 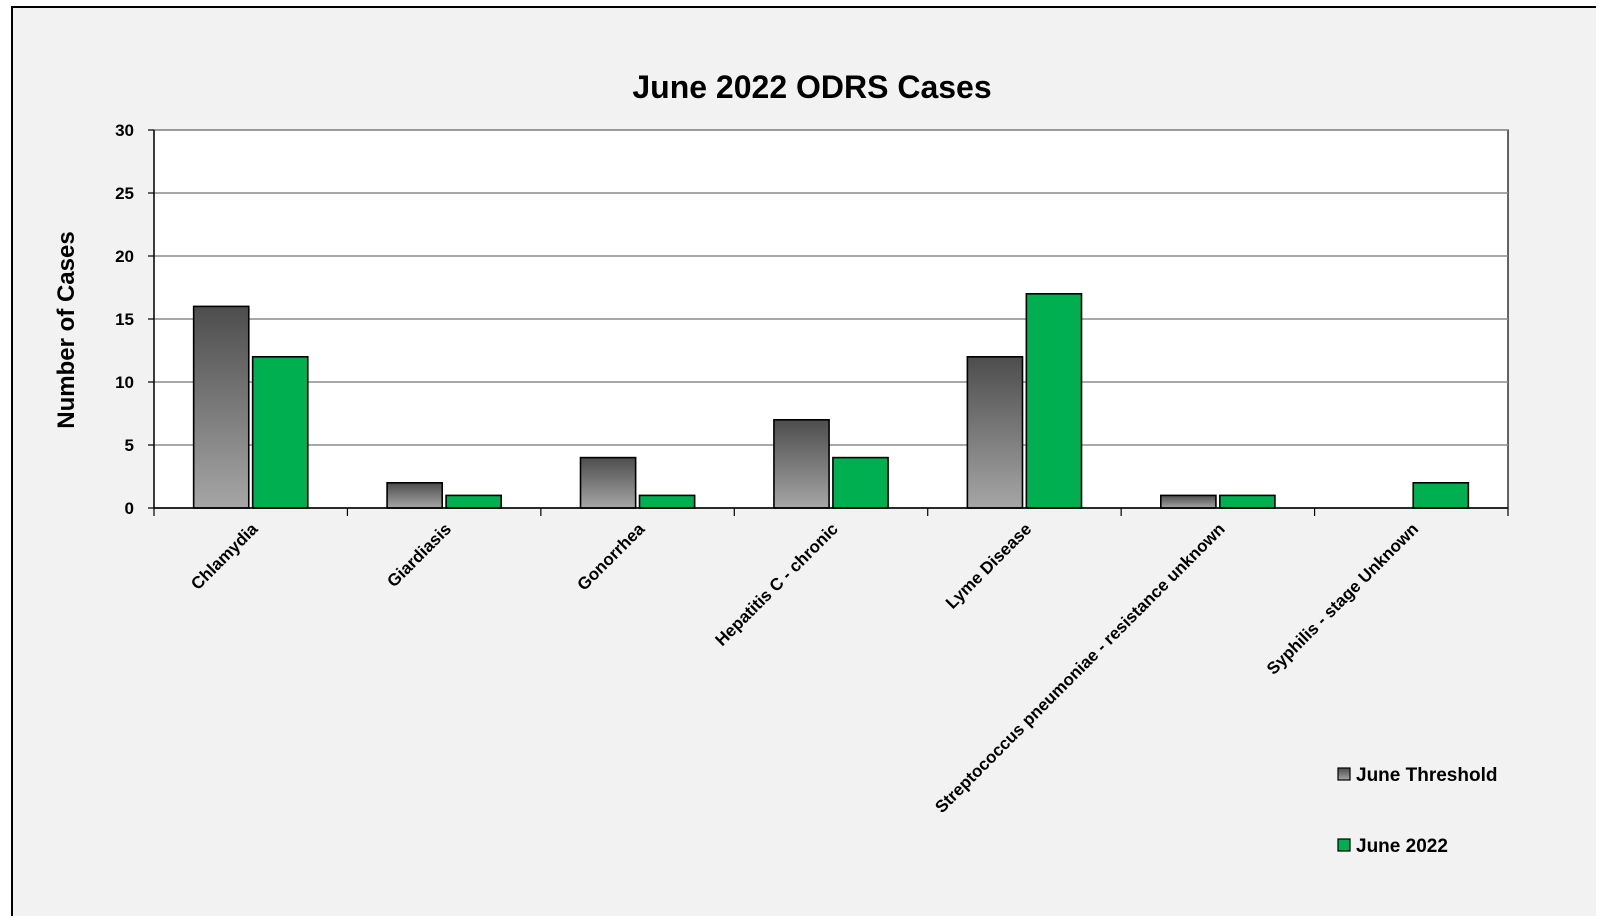 I want to click on y-tick-label: 15, so click(x=124, y=319).